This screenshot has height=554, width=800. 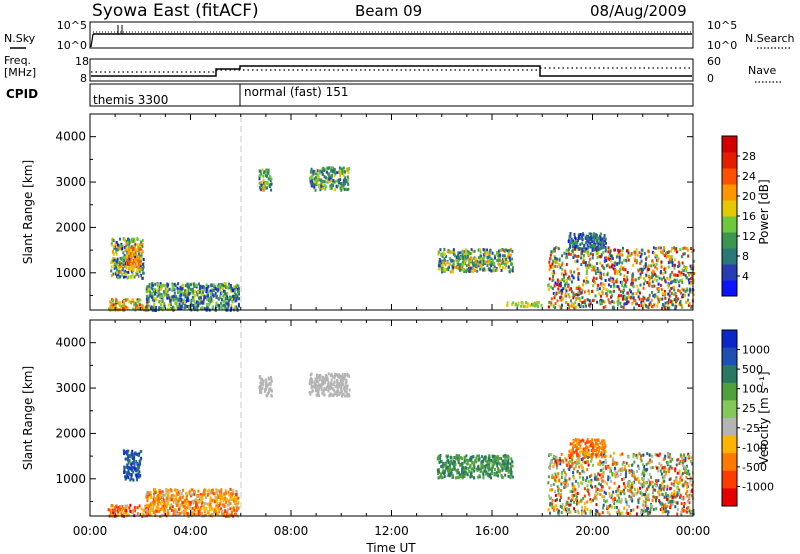 I want to click on freq-tick-bottom: 8, so click(x=83, y=78).